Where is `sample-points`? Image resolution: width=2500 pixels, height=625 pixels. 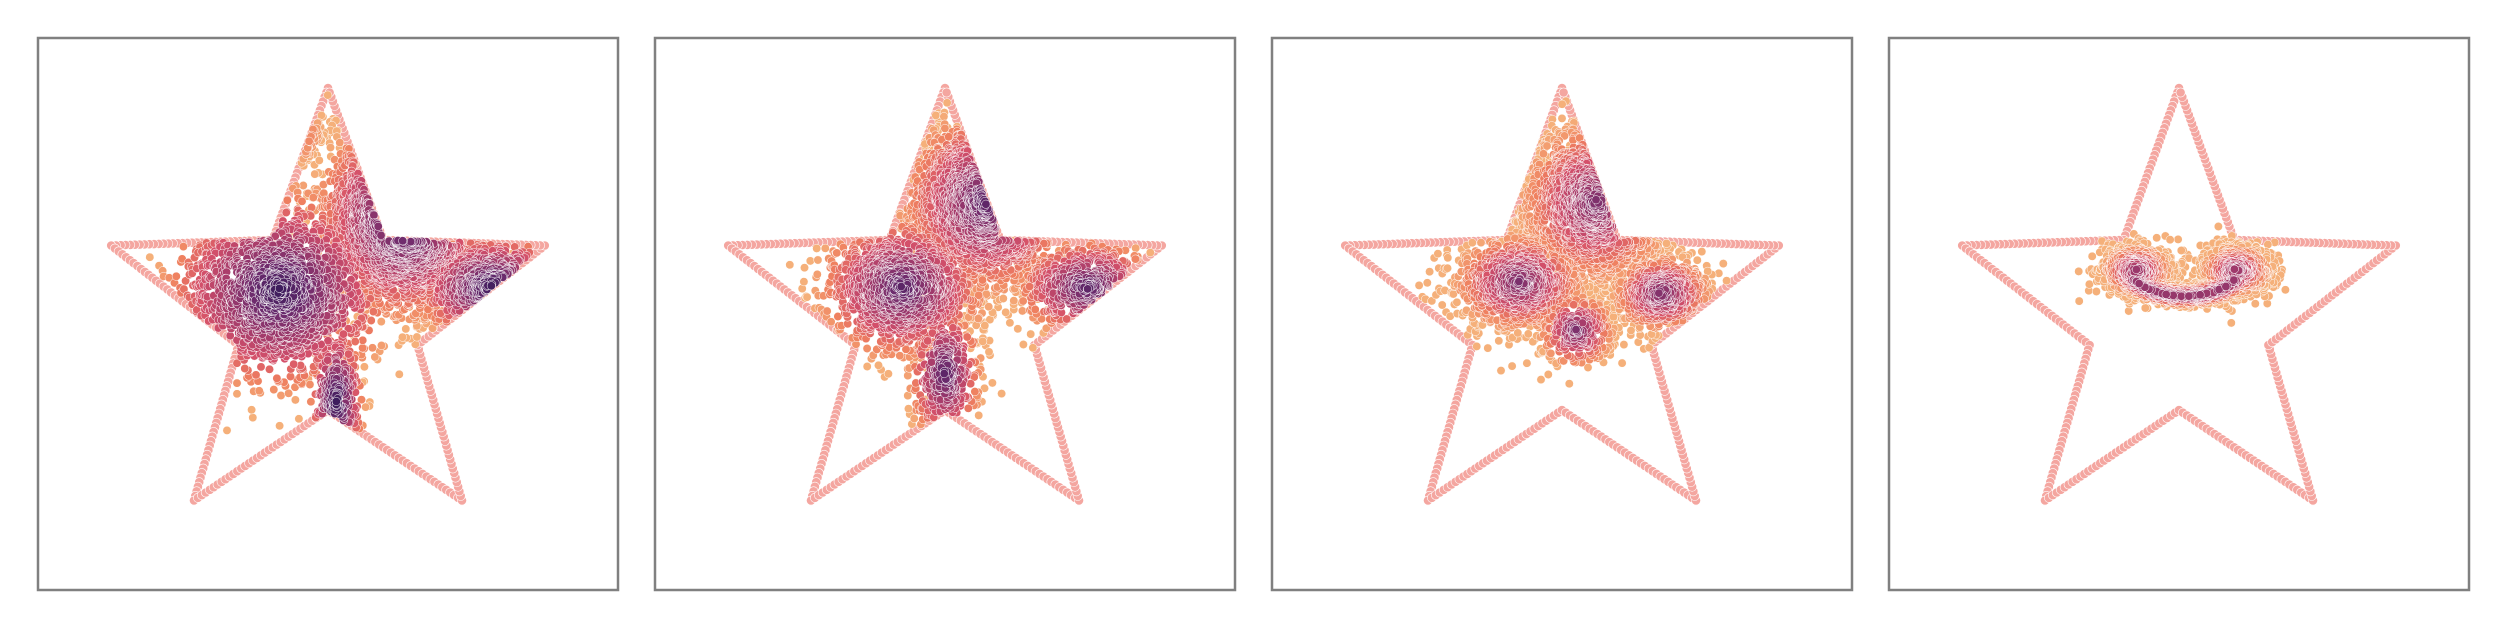
sample-points is located at coordinates (339, 262).